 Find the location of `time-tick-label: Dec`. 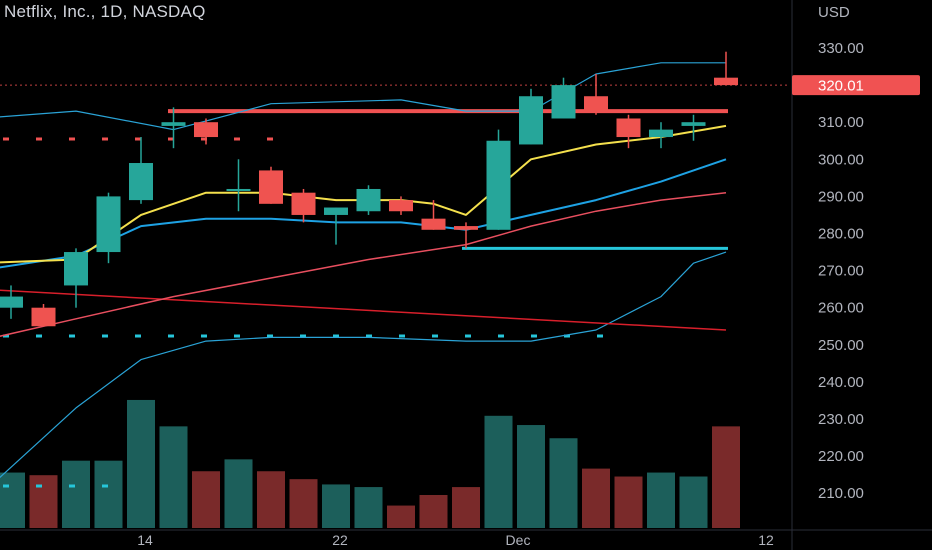

time-tick-label: Dec is located at coordinates (518, 540).